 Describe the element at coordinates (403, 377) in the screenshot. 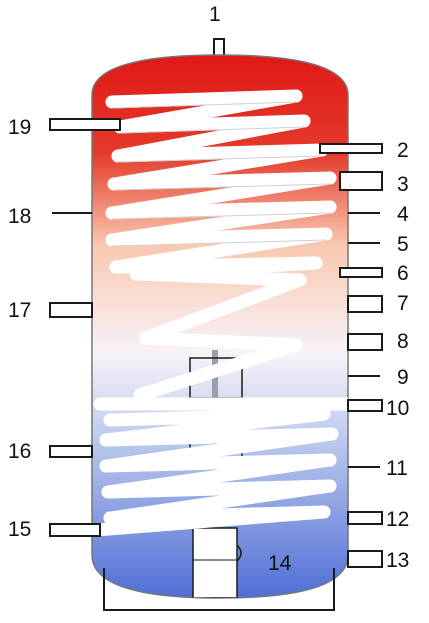

I see `label-9: 9` at that location.